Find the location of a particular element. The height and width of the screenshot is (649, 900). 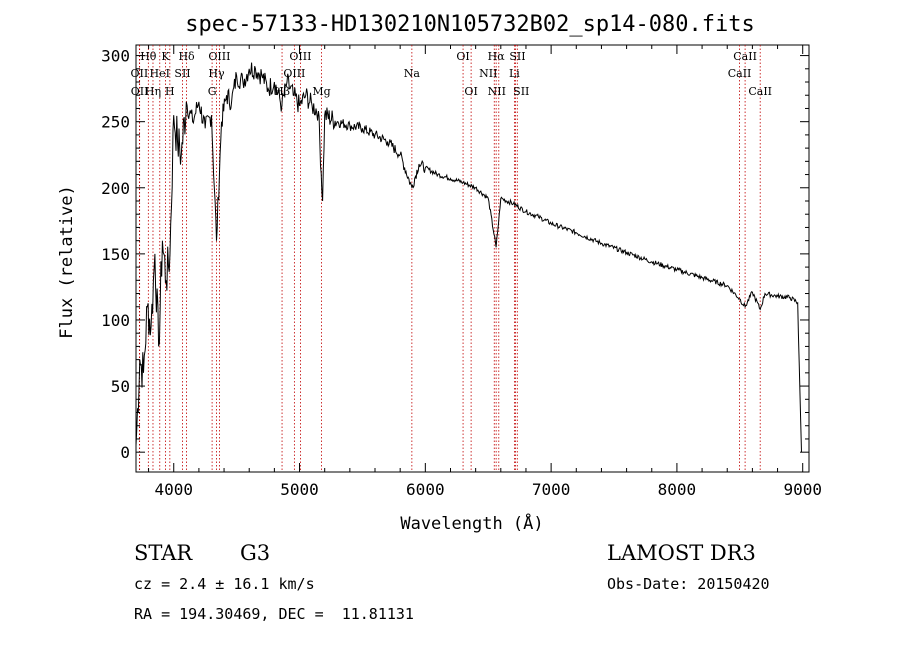

x-tick-label: 8000 is located at coordinates (677, 489).